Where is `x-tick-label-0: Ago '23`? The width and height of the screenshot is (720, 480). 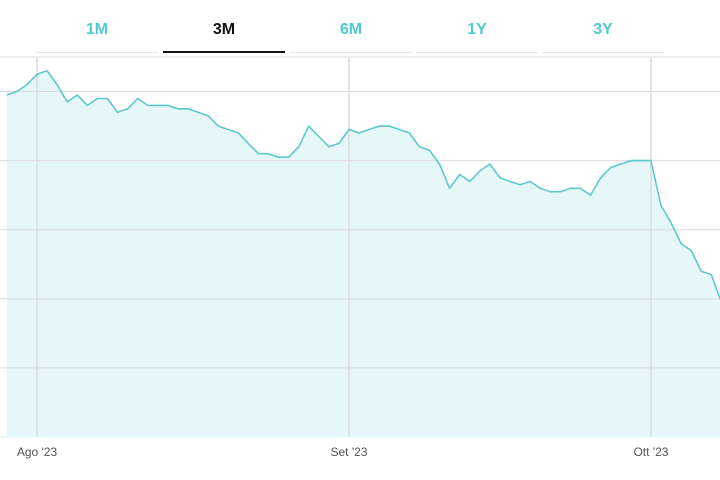 x-tick-label-0: Ago '23 is located at coordinates (37, 452).